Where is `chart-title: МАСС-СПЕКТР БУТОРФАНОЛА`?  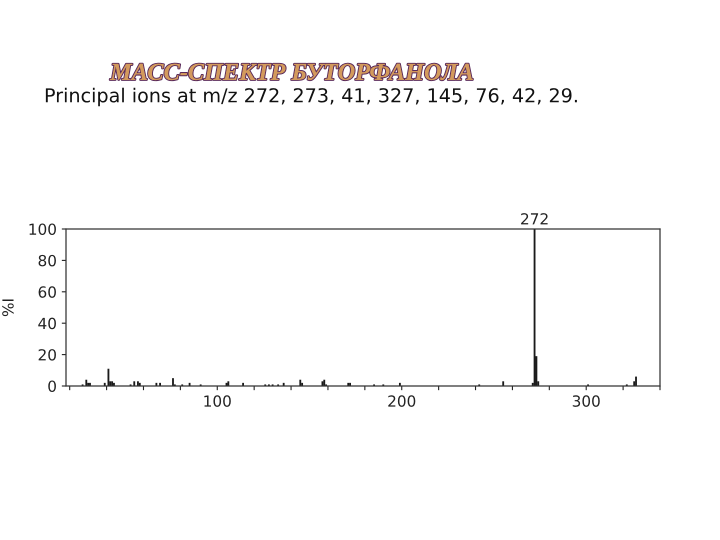 chart-title: МАСС-СПЕКТР БУТОРФАНОЛА is located at coordinates (291, 72).